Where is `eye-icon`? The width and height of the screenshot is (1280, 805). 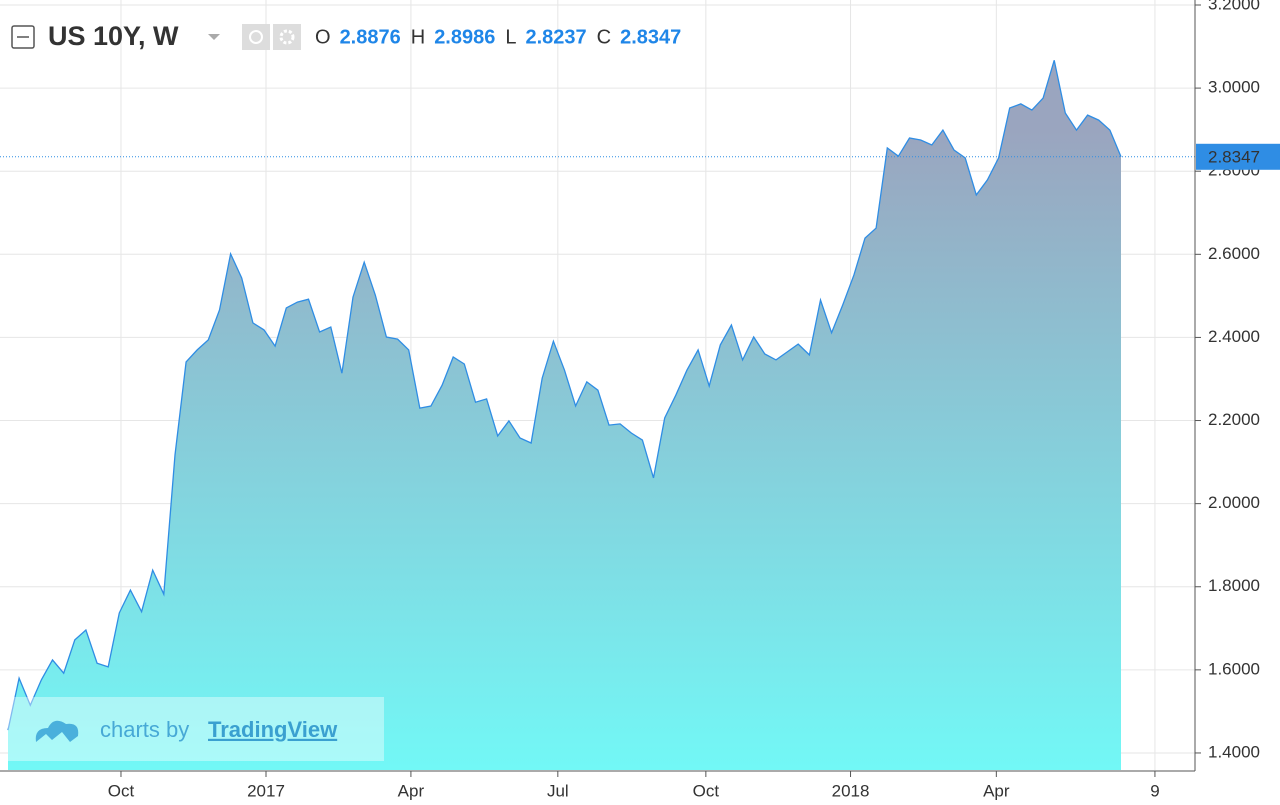
eye-icon is located at coordinates (256, 37).